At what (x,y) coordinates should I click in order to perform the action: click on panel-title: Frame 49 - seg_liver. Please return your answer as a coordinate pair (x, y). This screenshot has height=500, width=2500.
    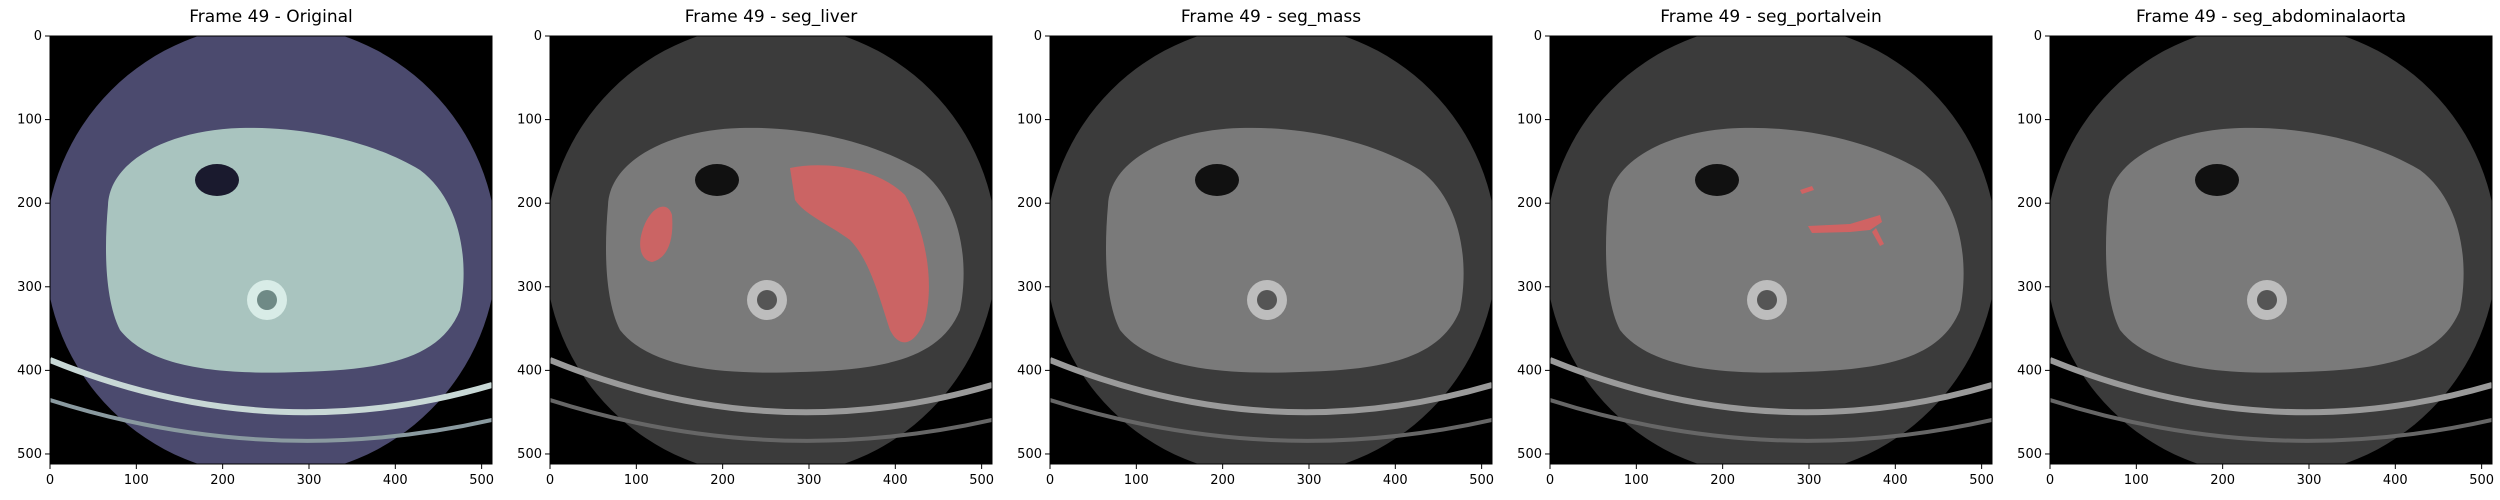
    Looking at the image, I should click on (771, 17).